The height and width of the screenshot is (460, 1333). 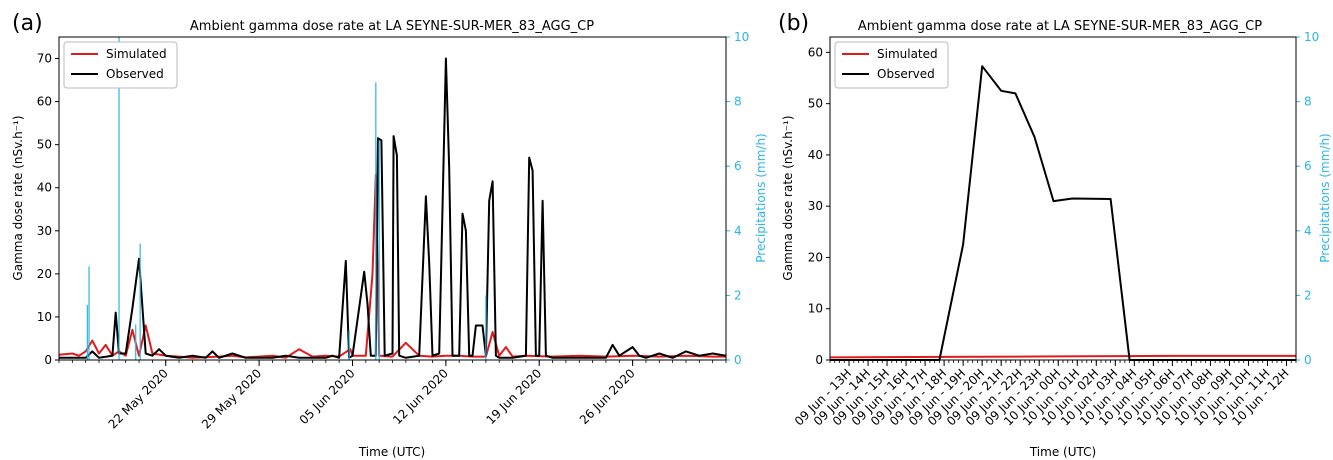 What do you see at coordinates (1062, 356) in the screenshot?
I see `series-line-simulated` at bounding box center [1062, 356].